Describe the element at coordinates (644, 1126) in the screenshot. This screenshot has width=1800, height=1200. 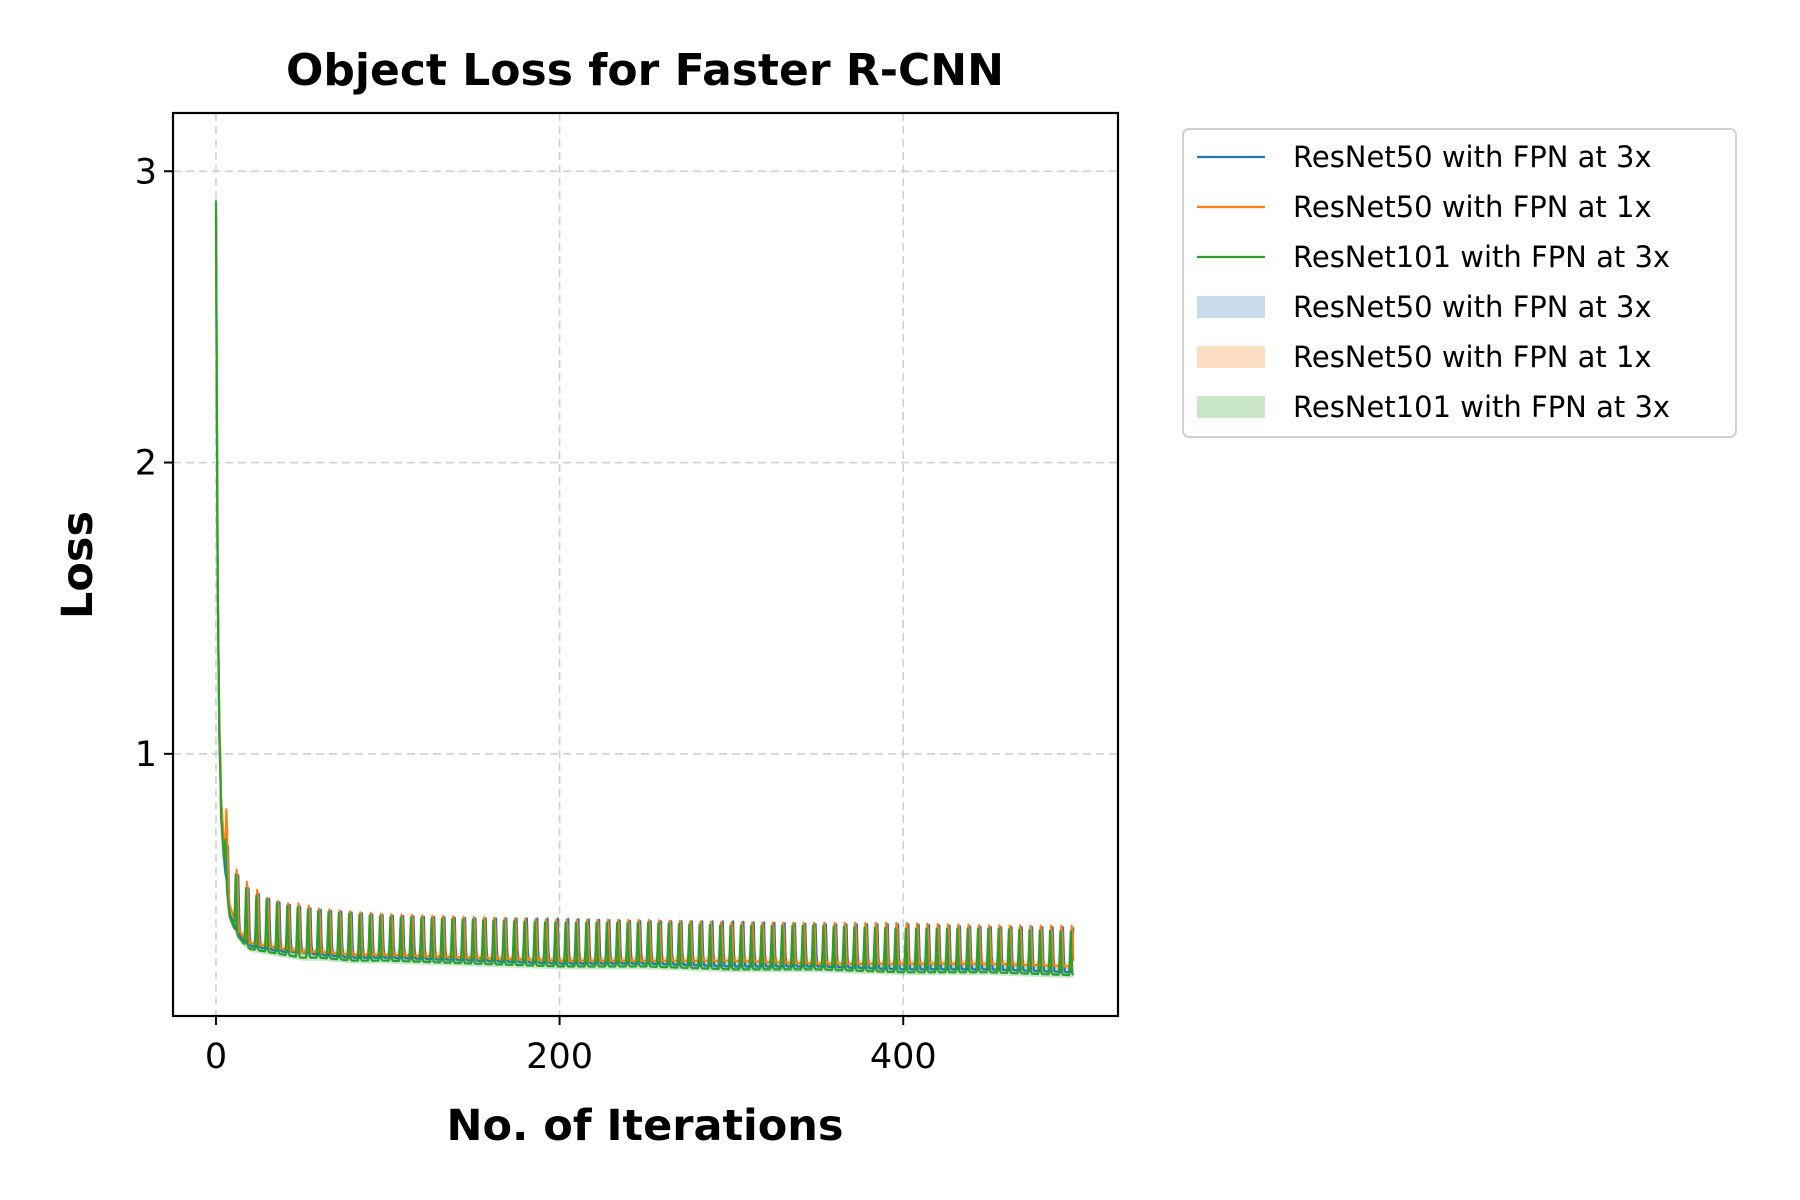
I see `x-axis-label: No. of Iterations` at that location.